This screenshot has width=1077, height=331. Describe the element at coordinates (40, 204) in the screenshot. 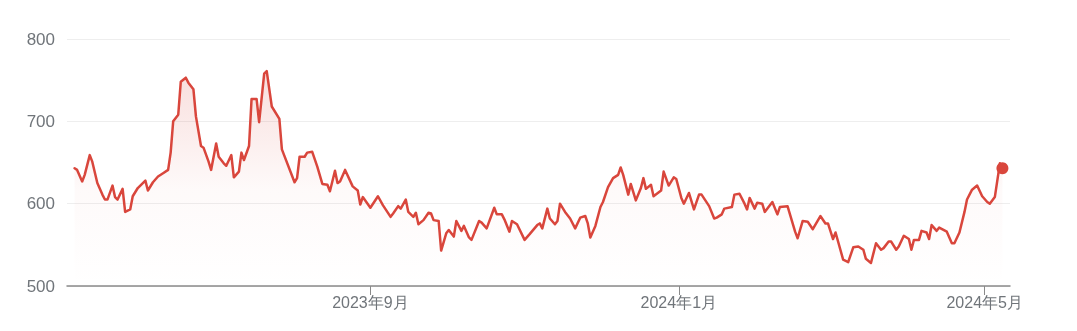

I see `y-tick-label: 600` at that location.